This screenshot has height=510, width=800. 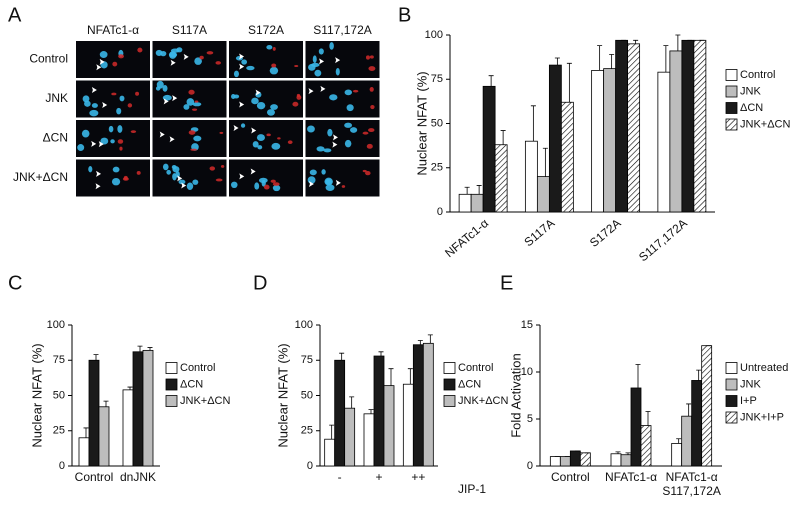 I want to click on row-label: JNK, so click(x=56, y=98).